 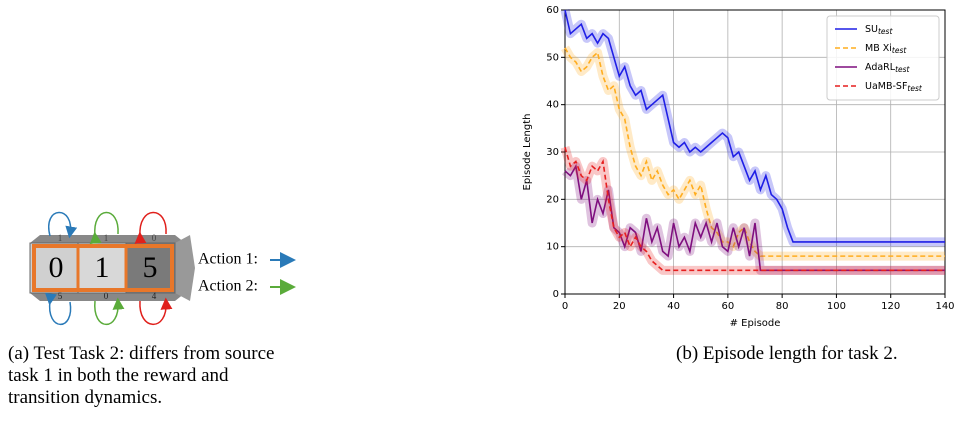 I want to click on x-tick-label: 140, so click(x=944, y=306).